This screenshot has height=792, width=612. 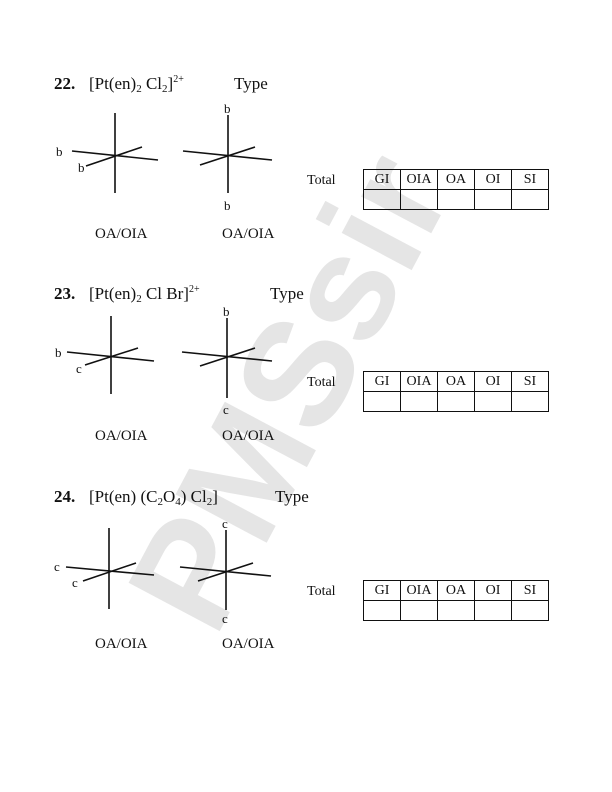 What do you see at coordinates (493, 590) in the screenshot?
I see `header-oi: OI` at bounding box center [493, 590].